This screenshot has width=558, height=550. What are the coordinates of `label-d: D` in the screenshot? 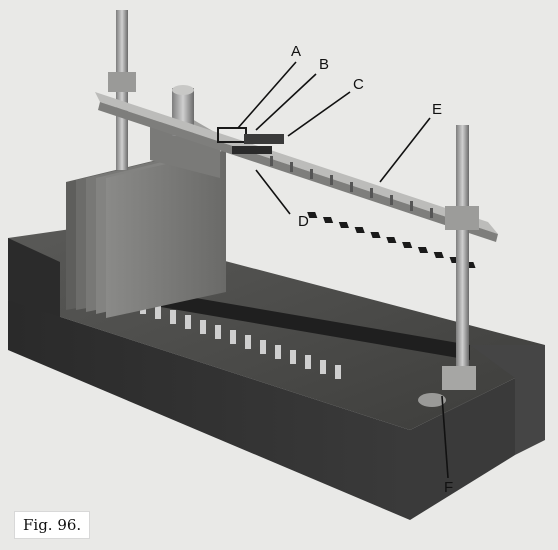 It's located at (303, 221).